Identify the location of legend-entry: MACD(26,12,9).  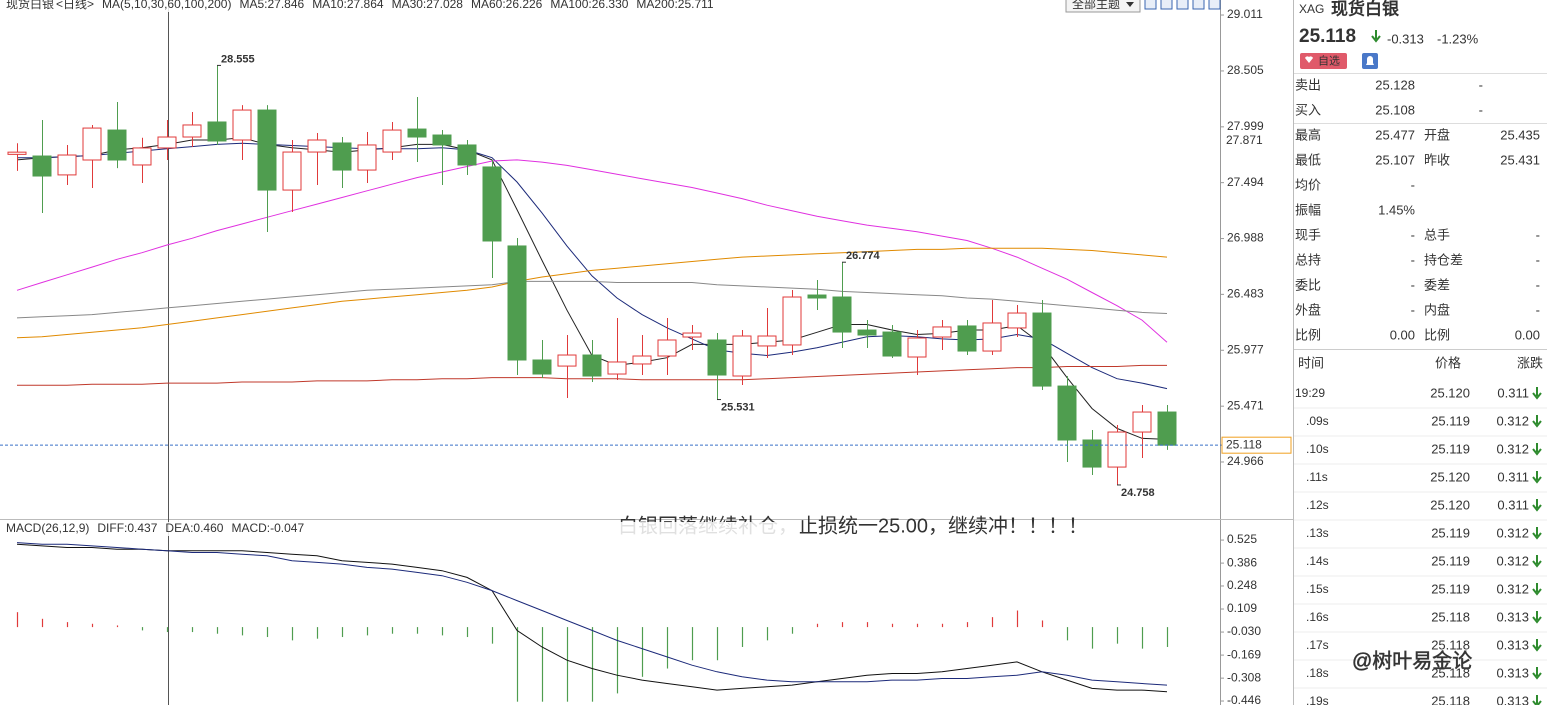
(47, 528).